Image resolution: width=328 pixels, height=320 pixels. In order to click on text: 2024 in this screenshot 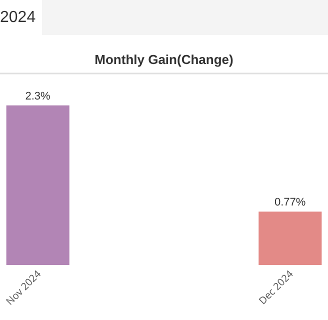, I will do `click(21, 17)`.